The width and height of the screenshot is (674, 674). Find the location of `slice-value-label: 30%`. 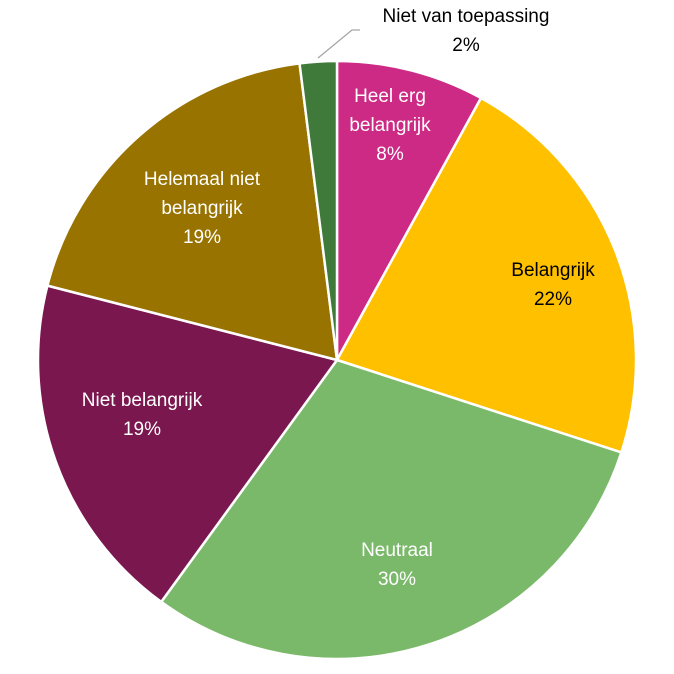

slice-value-label: 30% is located at coordinates (397, 579).